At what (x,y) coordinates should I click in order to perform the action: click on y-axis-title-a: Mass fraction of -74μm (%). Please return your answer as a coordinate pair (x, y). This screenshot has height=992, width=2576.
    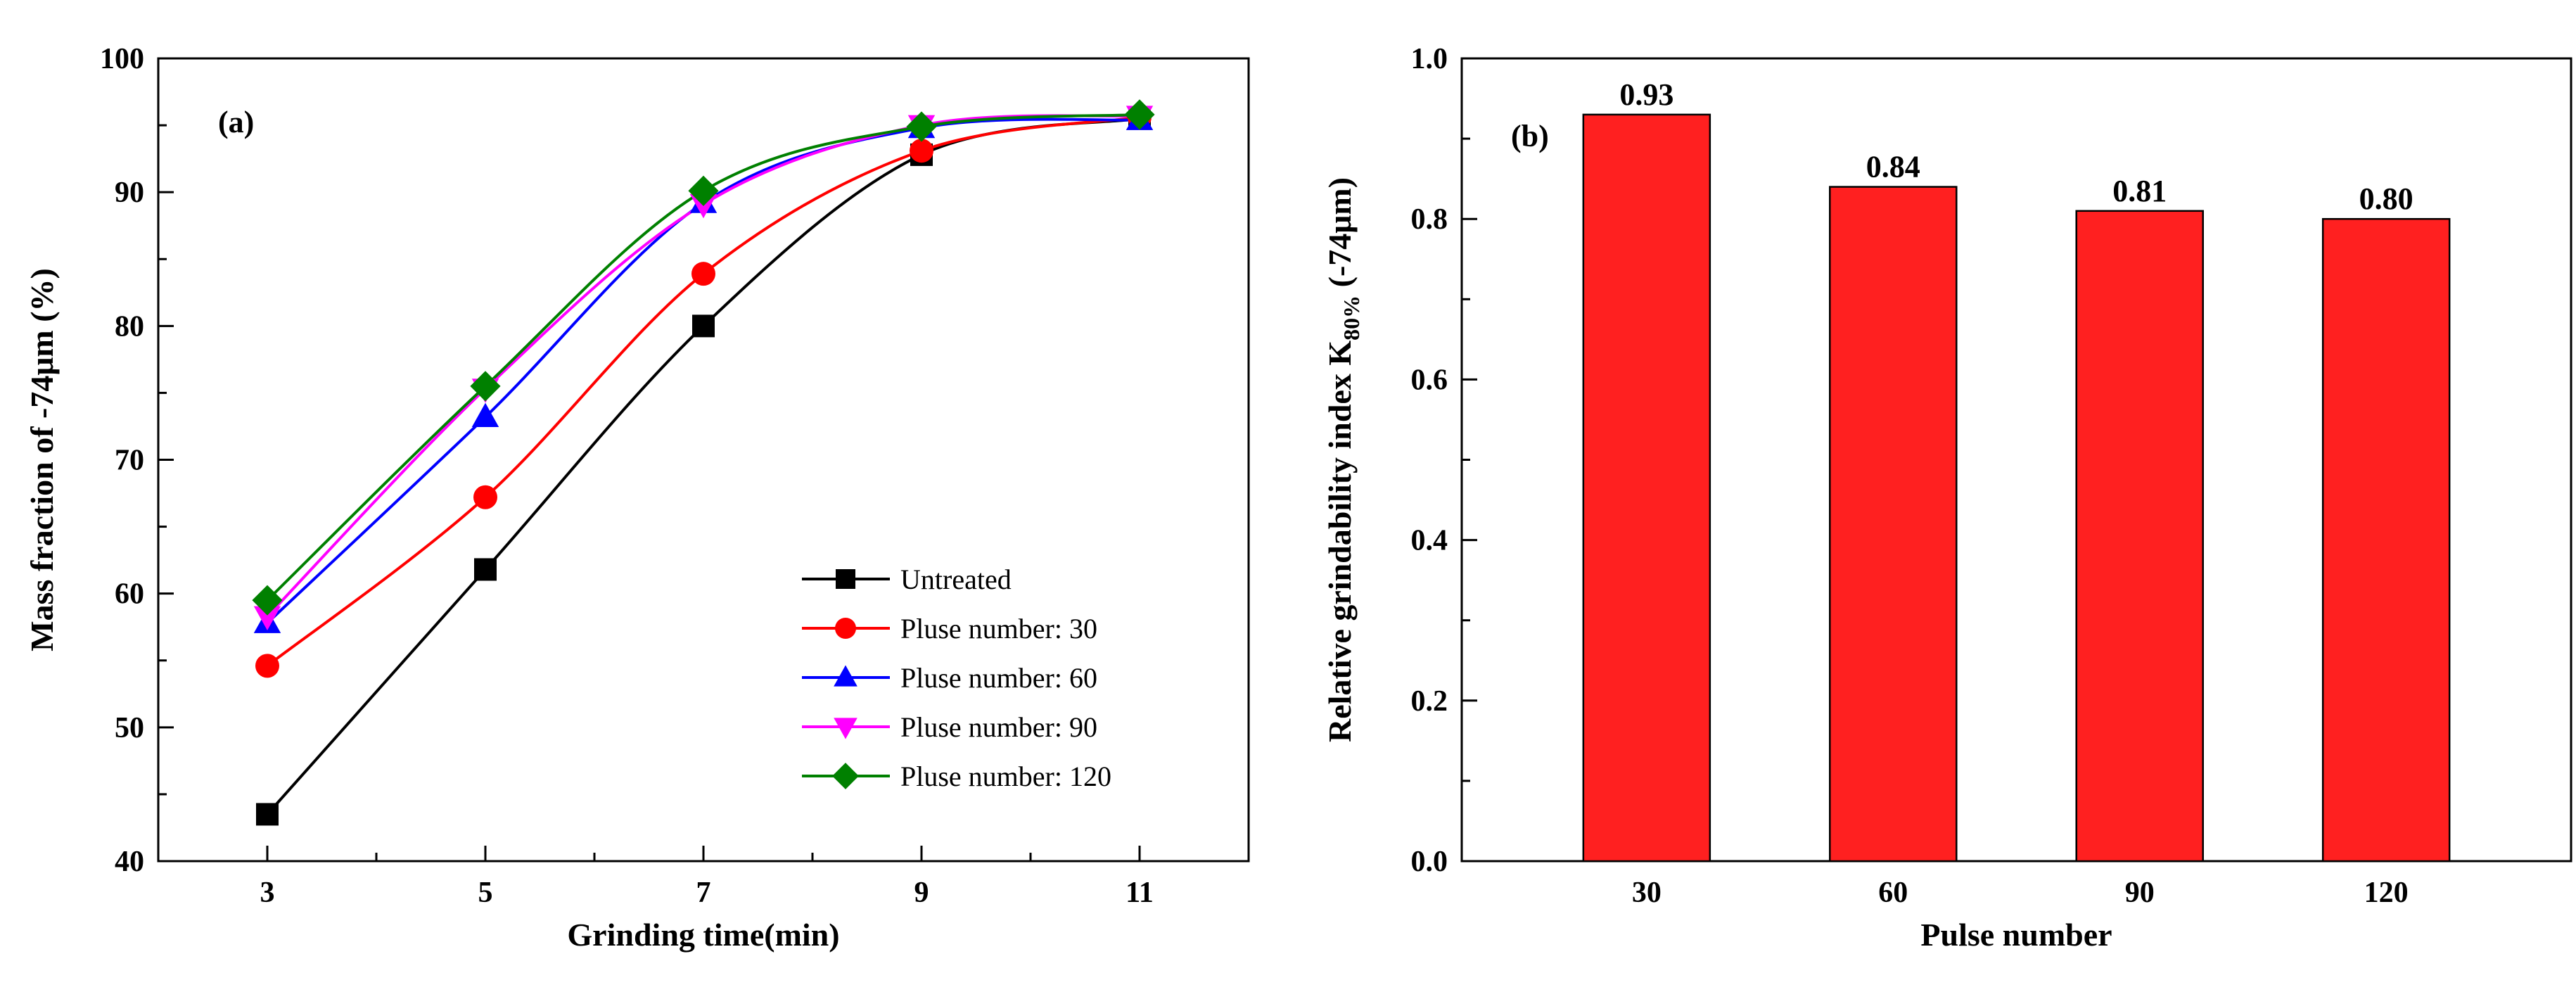
    Looking at the image, I should click on (42, 460).